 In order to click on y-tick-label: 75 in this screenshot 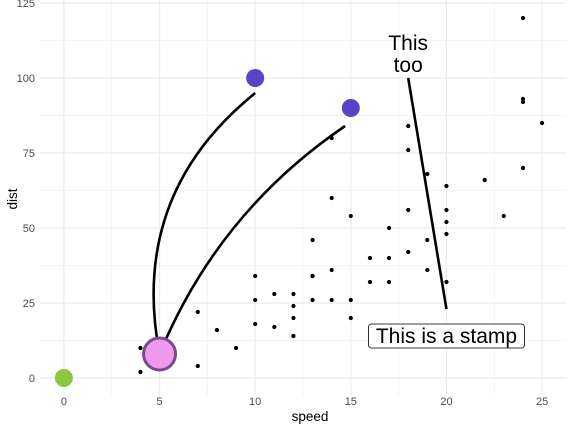, I will do `click(29, 154)`.